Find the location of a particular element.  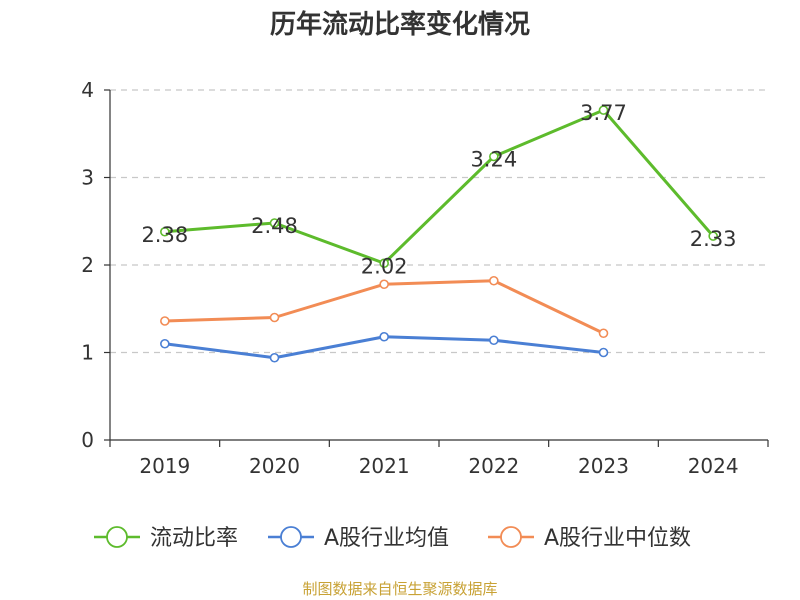

data-label: 2.38 is located at coordinates (164, 235).